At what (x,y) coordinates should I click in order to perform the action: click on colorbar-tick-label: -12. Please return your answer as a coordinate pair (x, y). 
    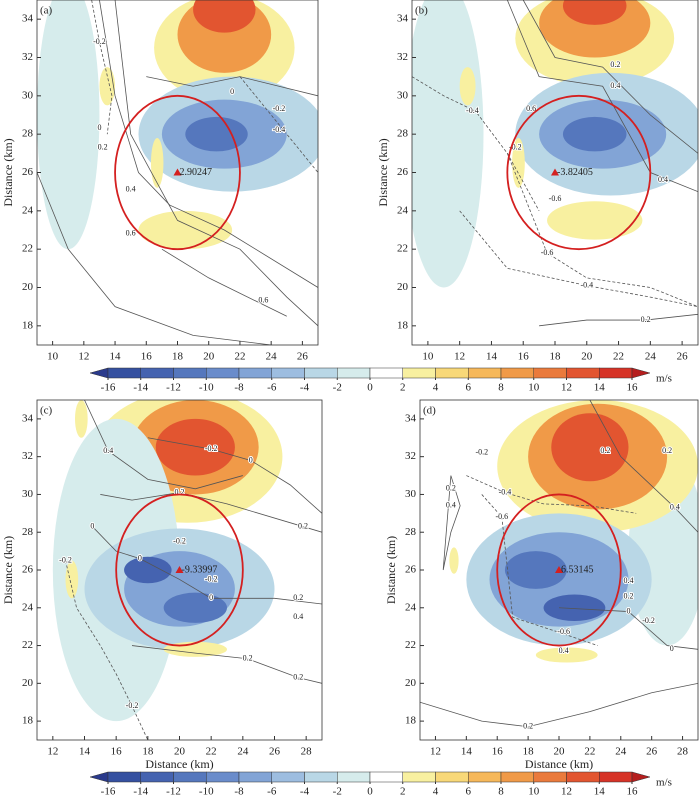
    Looking at the image, I should click on (173, 792).